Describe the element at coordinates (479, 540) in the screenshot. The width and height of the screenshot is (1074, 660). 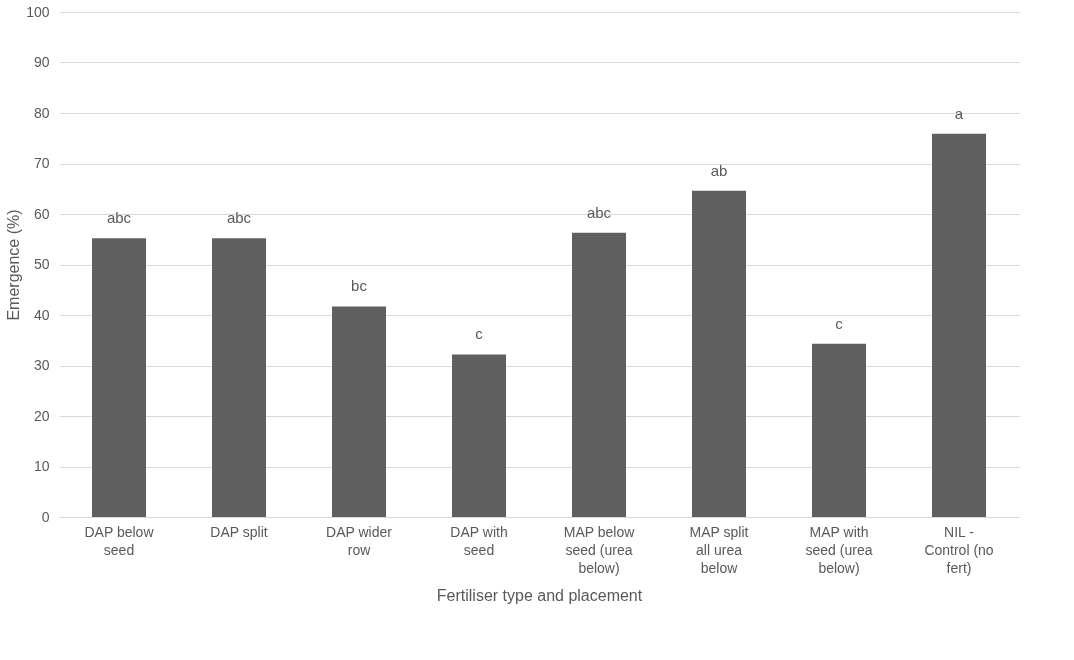
I see `x-tick-label: DAP with seed` at that location.